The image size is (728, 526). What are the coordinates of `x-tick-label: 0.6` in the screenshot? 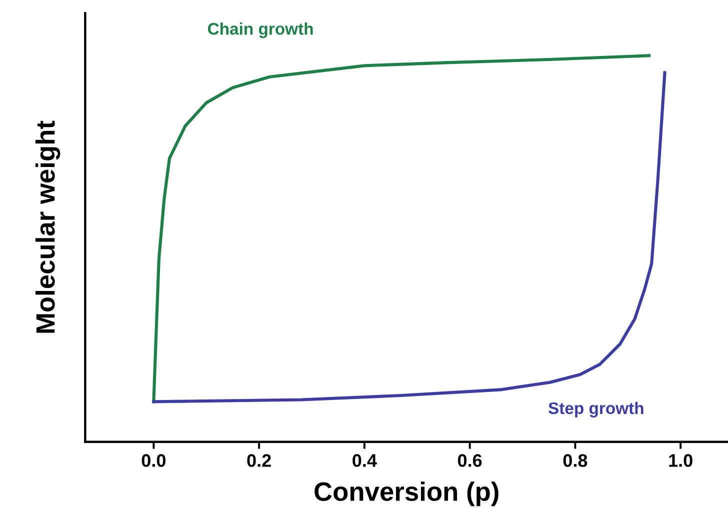 It's located at (470, 460).